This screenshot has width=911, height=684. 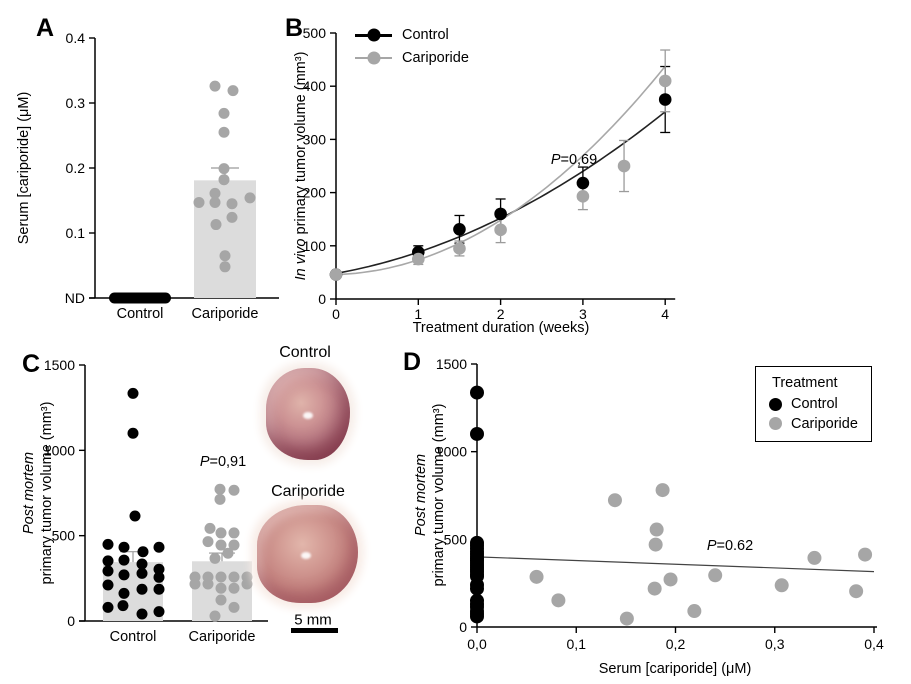 What do you see at coordinates (501, 314) in the screenshot?
I see `svg-text: 2` at bounding box center [501, 314].